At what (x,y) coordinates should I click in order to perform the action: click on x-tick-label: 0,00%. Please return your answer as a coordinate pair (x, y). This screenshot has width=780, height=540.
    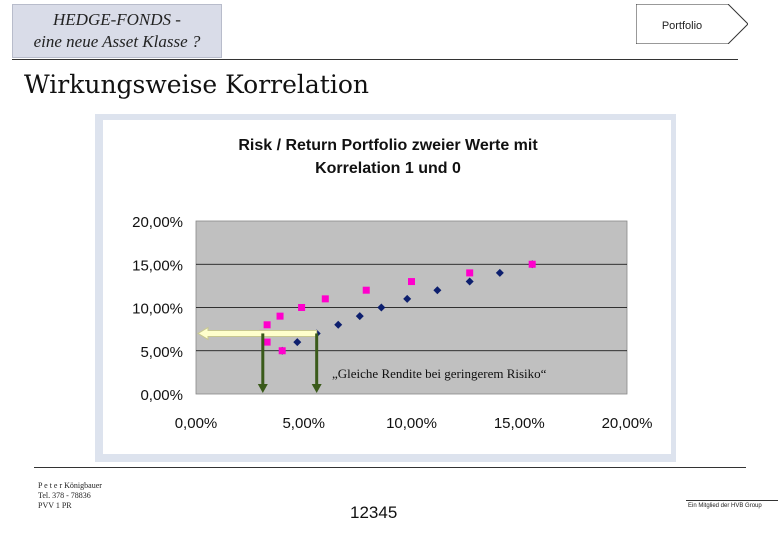
    Looking at the image, I should click on (196, 423).